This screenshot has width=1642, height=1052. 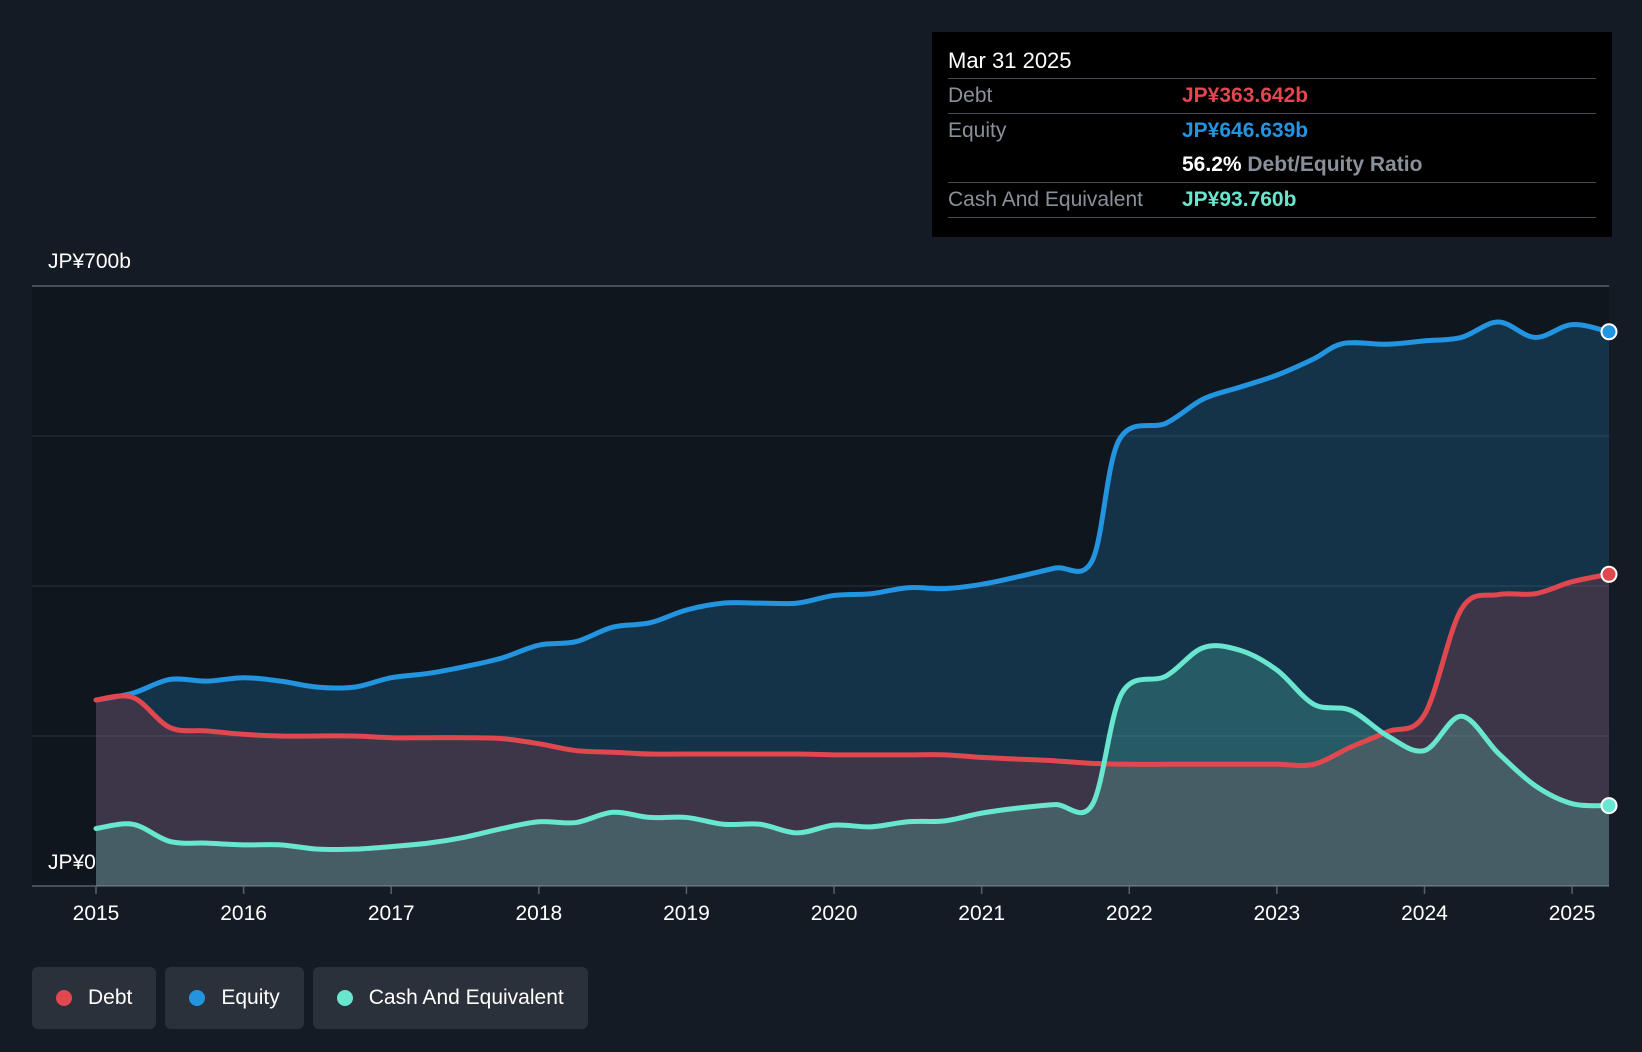 What do you see at coordinates (1424, 913) in the screenshot?
I see `x-tick-label-2024: 2024` at bounding box center [1424, 913].